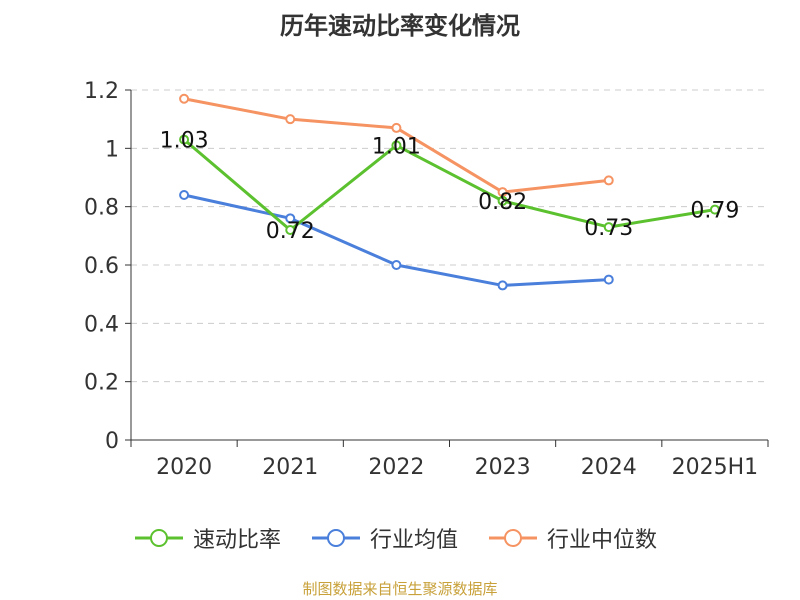 The image size is (800, 600). I want to click on source-note: 制图数据来自恒生聚源数据库, so click(400, 589).